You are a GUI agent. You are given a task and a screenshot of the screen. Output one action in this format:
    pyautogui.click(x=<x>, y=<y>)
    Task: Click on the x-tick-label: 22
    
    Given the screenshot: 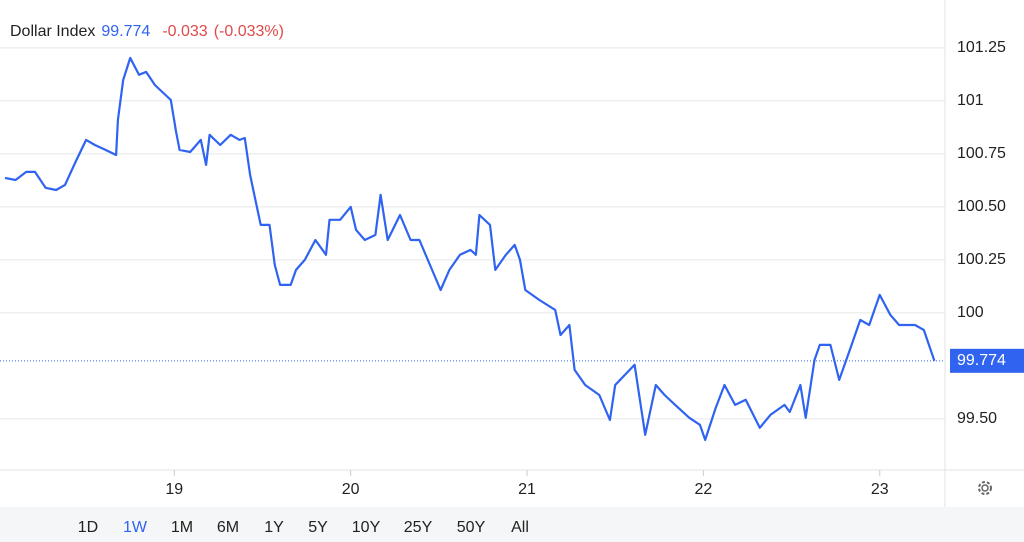 What is the action you would take?
    pyautogui.click(x=703, y=489)
    